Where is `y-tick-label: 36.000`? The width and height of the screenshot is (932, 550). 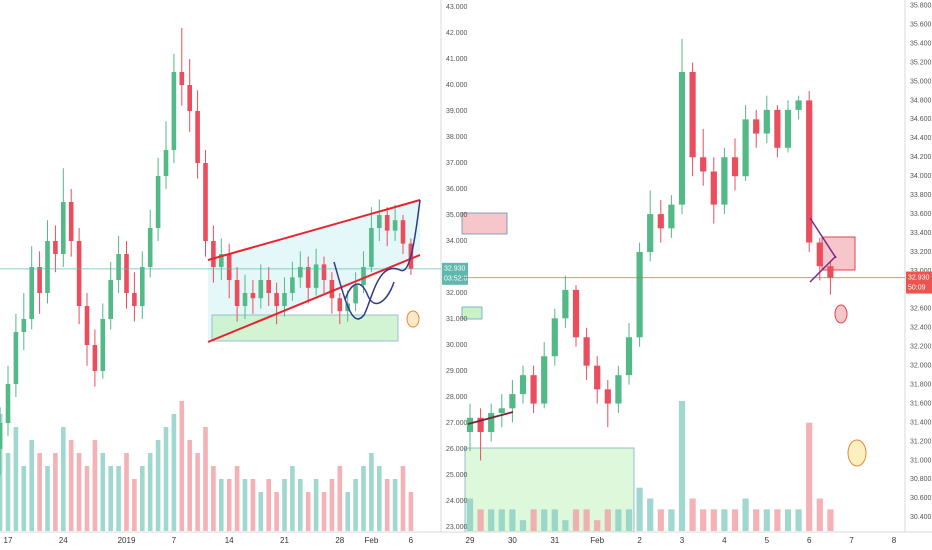
y-tick-label: 36.000 is located at coordinates (457, 189).